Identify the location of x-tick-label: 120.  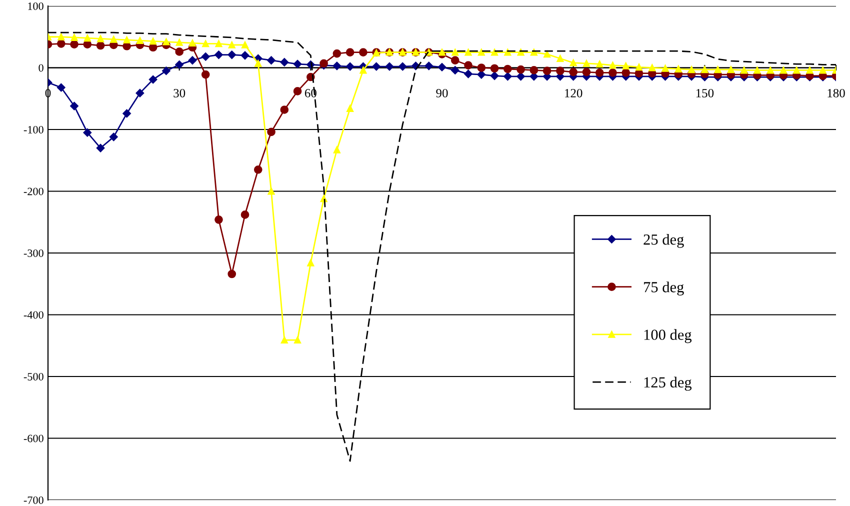
(573, 93).